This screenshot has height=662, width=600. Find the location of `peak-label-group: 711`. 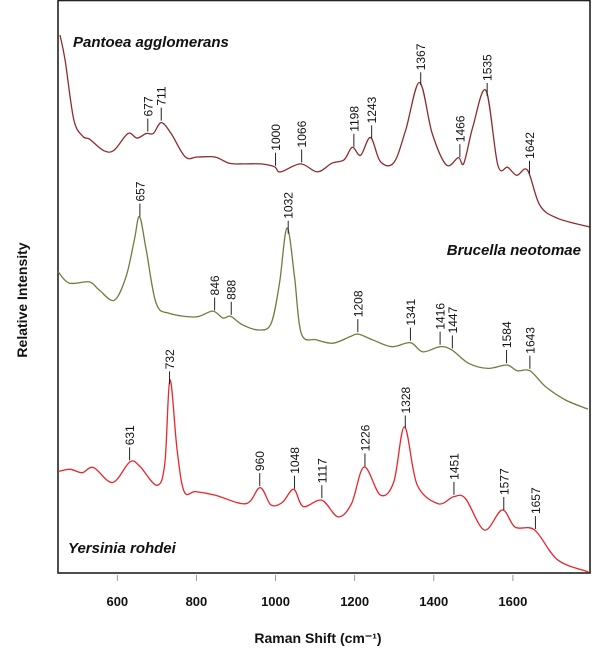

peak-label-group: 711 is located at coordinates (162, 103).